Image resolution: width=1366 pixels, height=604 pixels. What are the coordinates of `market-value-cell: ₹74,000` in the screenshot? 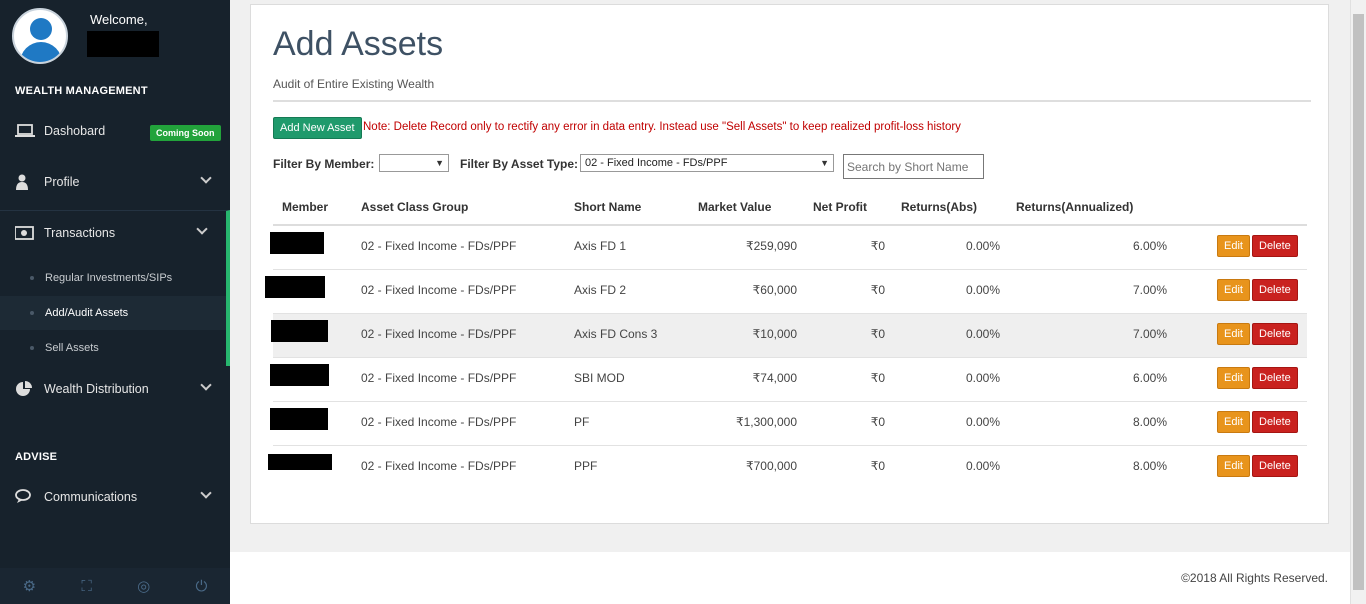 It's located at (774, 378).